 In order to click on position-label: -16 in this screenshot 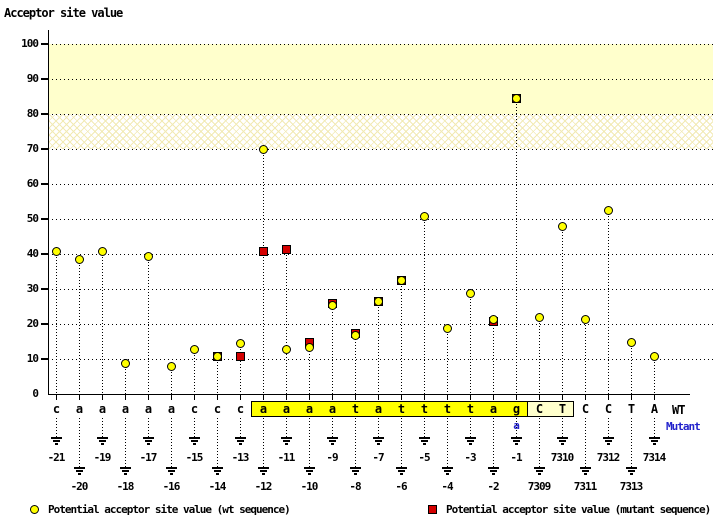, I will do `click(171, 486)`.